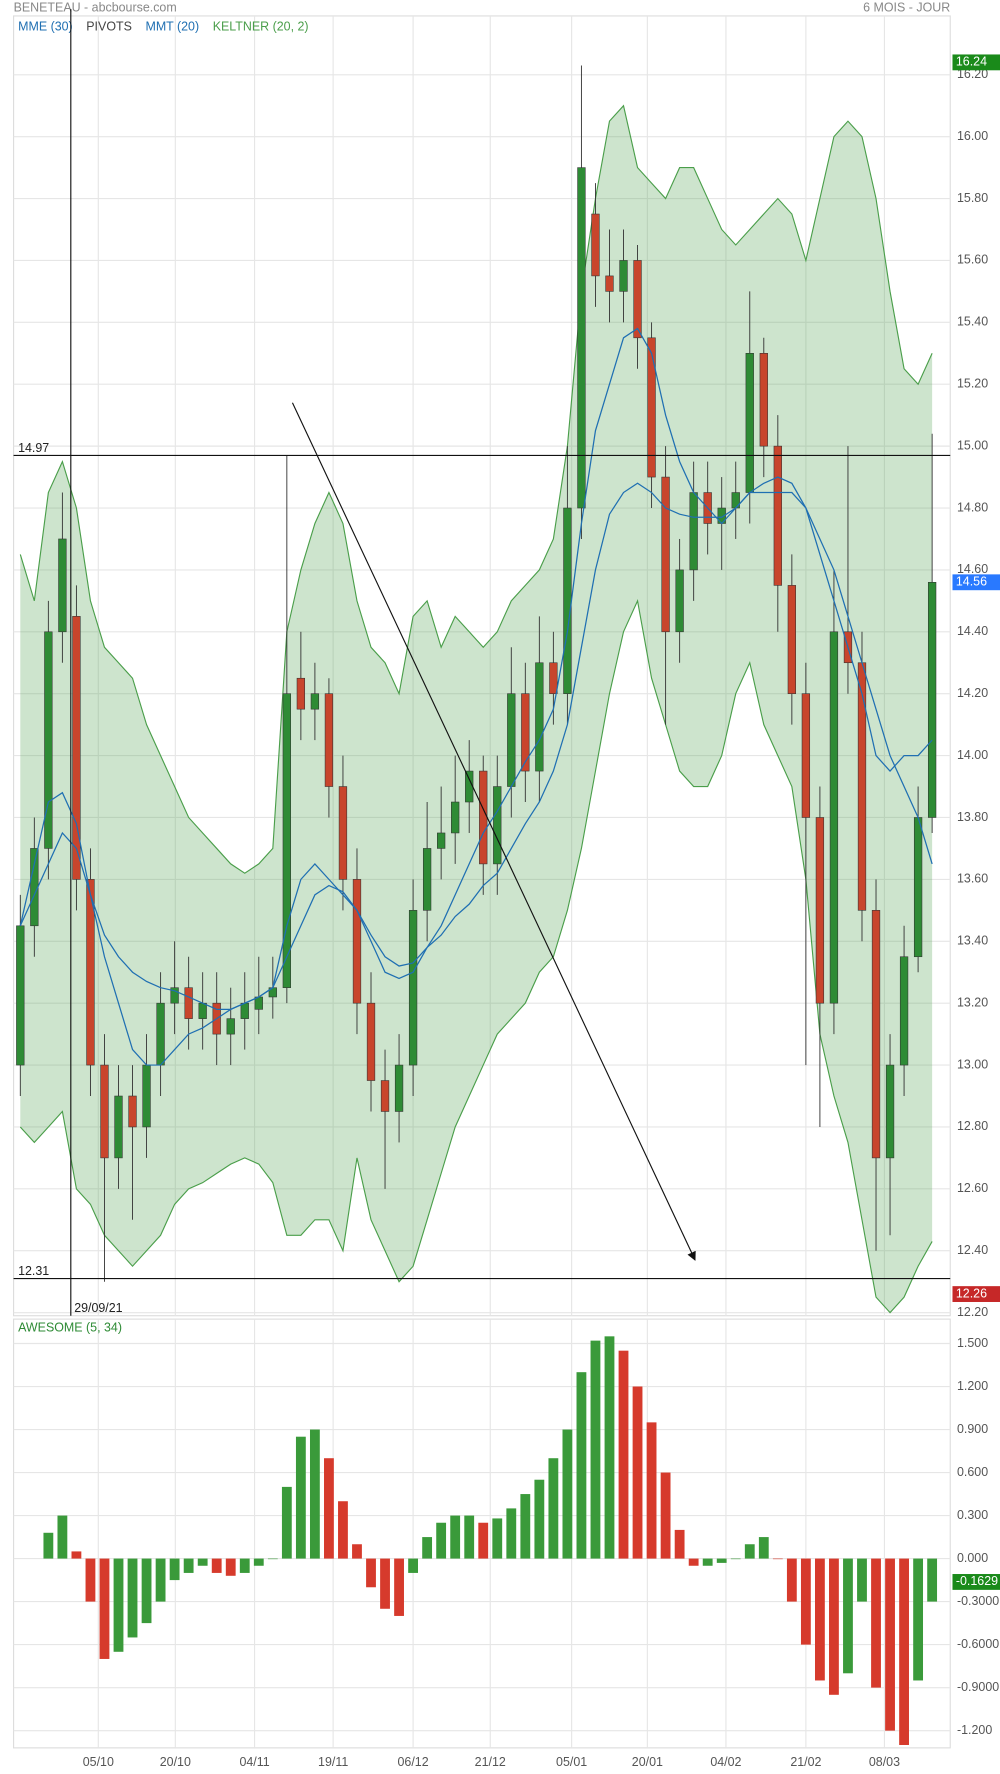  Describe the element at coordinates (972, 879) in the screenshot. I see `y-tick-label: 13.60` at that location.